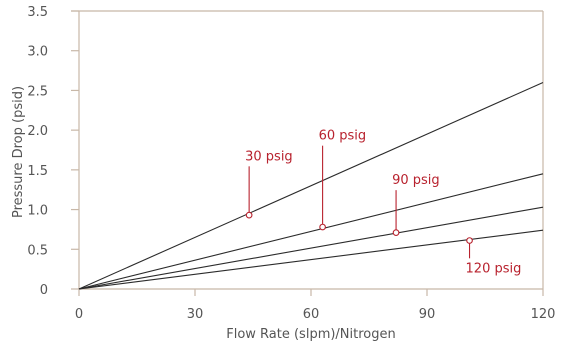 This screenshot has height=344, width=561. What do you see at coordinates (311, 334) in the screenshot?
I see `x-axis-title: Flow Rate (slpm)/Nitrogen` at bounding box center [311, 334].